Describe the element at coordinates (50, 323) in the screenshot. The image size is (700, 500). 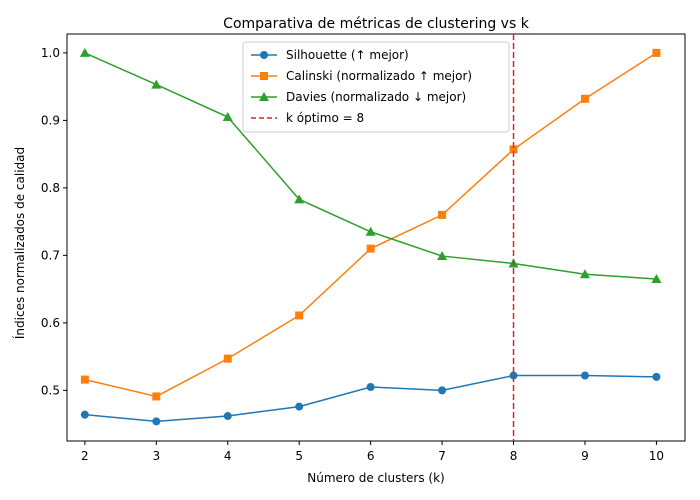
I see `y-tick-label: 0.6` at that location.